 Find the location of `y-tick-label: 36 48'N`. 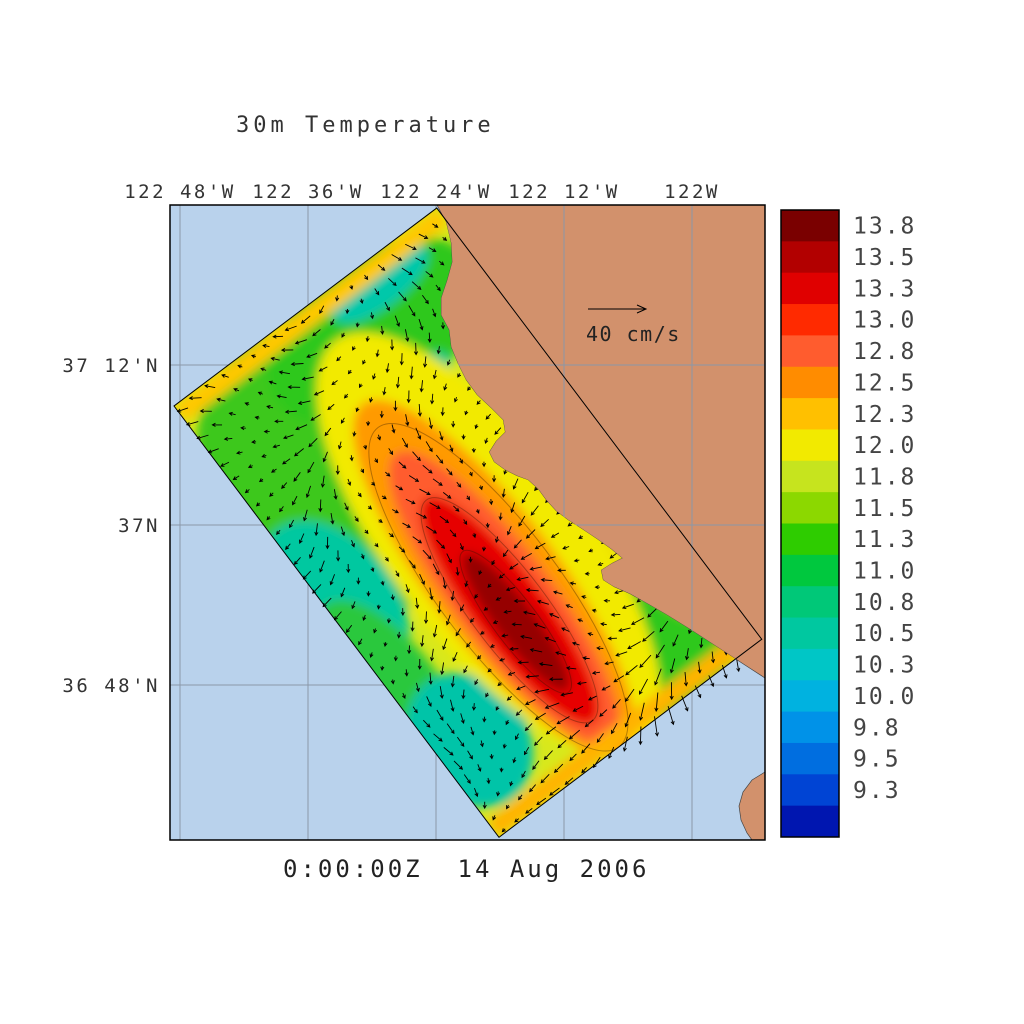

y-tick-label: 36 48'N is located at coordinates (111, 686).